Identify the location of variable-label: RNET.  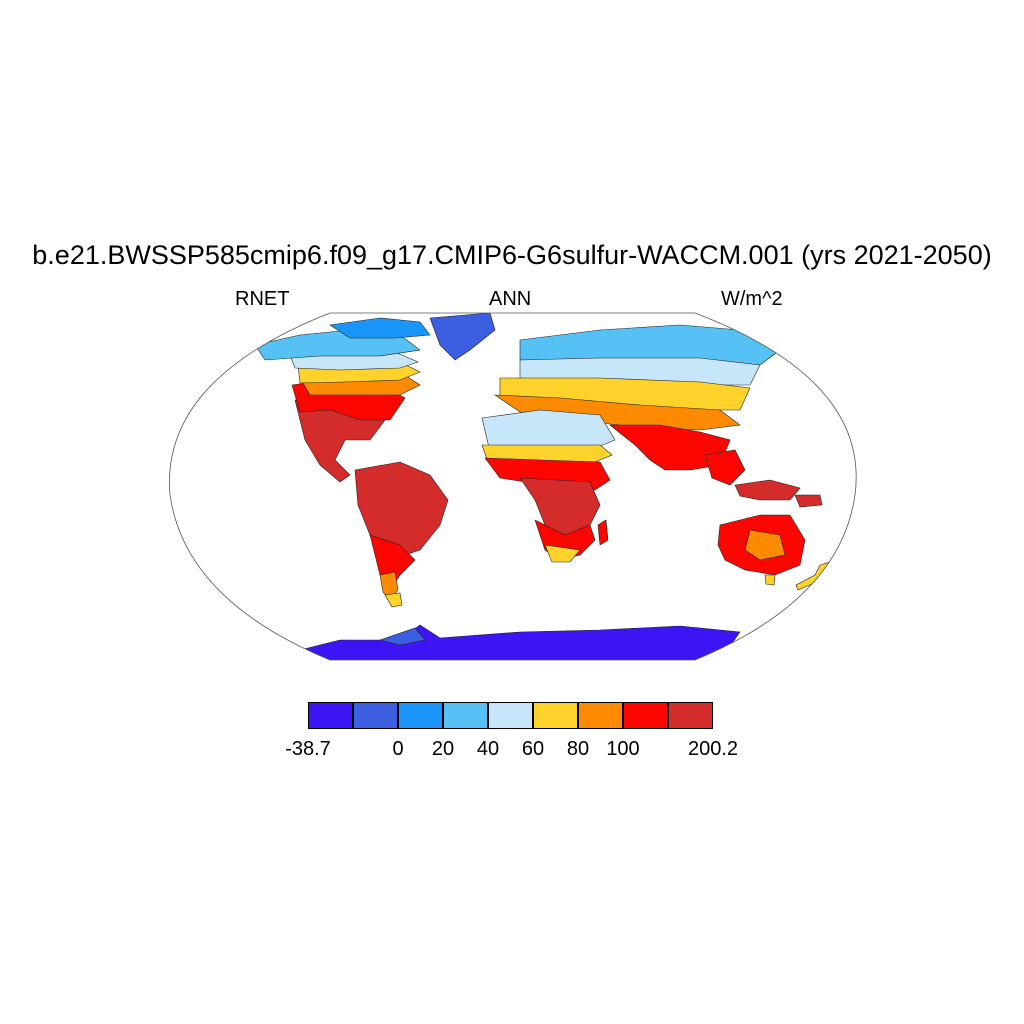
(262, 299).